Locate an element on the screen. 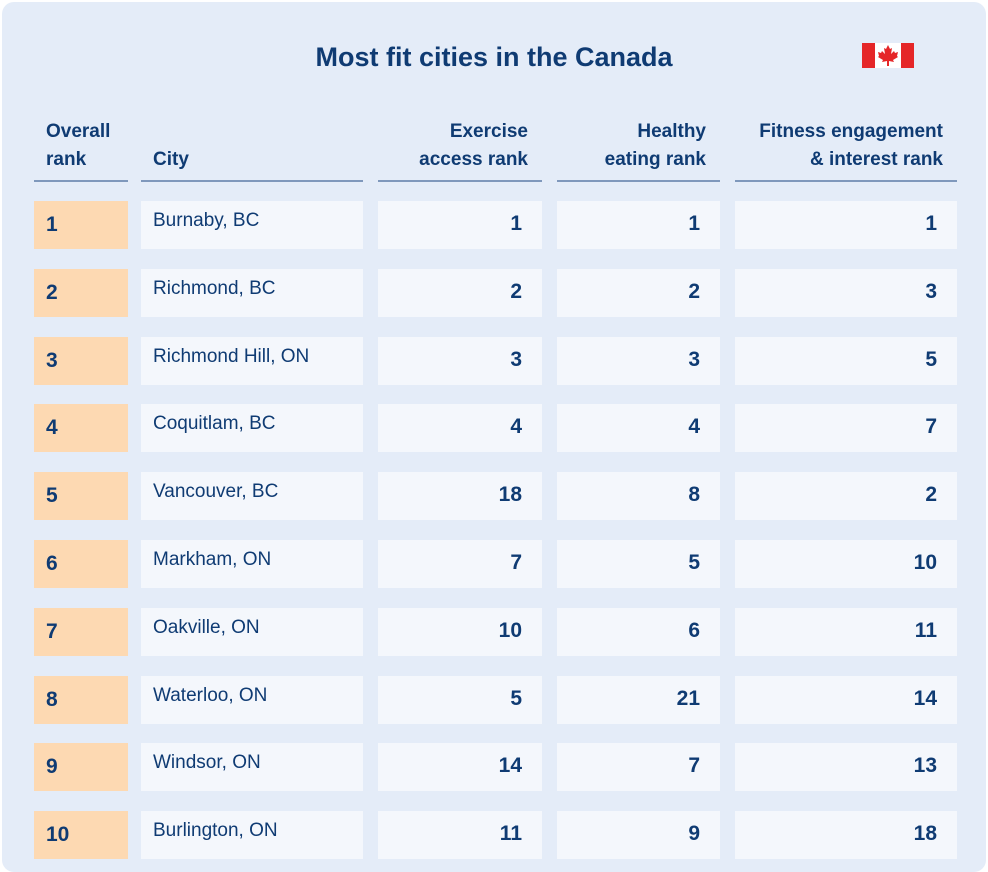 Image resolution: width=988 pixels, height=872 pixels. table-cell-exercise: 10 is located at coordinates (460, 632).